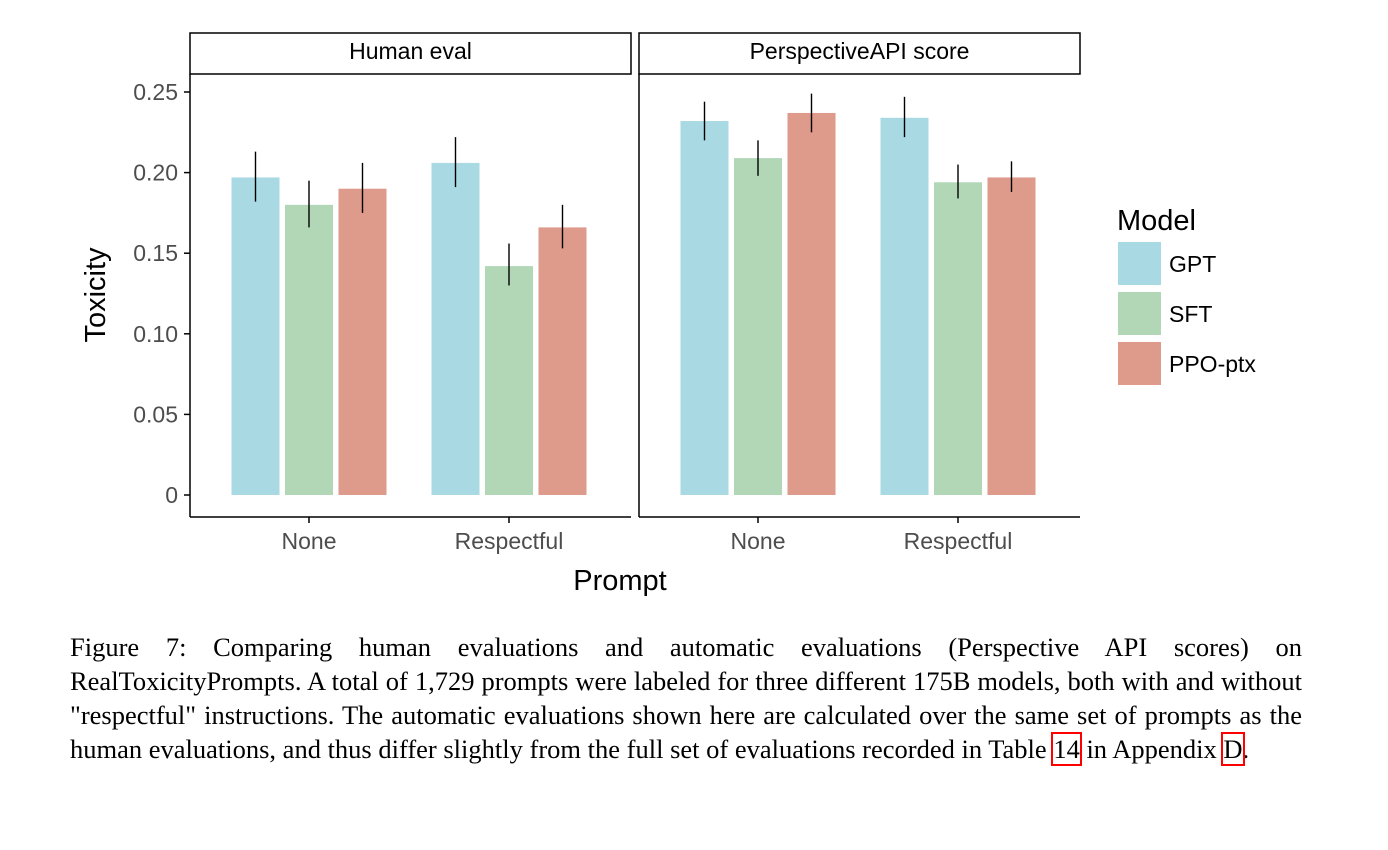 The width and height of the screenshot is (1388, 850). What do you see at coordinates (860, 51) in the screenshot?
I see `facet-title: PerspectiveAPI score` at bounding box center [860, 51].